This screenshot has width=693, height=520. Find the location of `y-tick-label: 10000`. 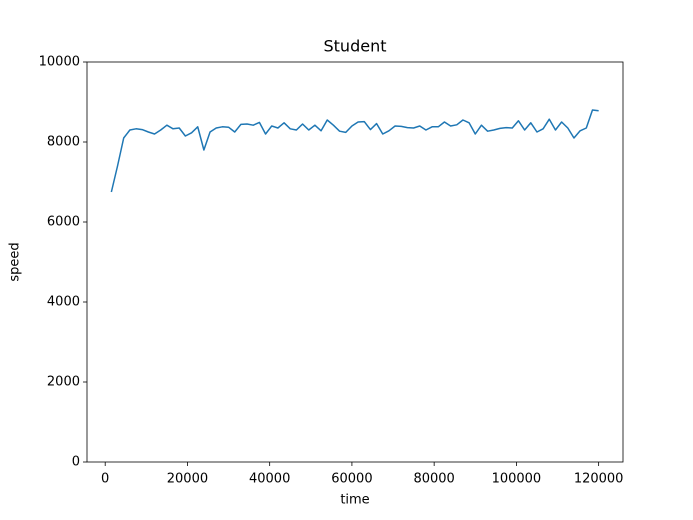

y-tick-label: 10000 is located at coordinates (59, 62).